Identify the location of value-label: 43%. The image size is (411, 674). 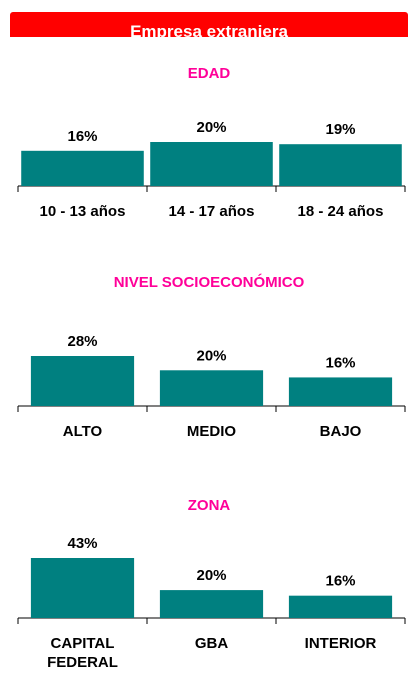
(82, 543).